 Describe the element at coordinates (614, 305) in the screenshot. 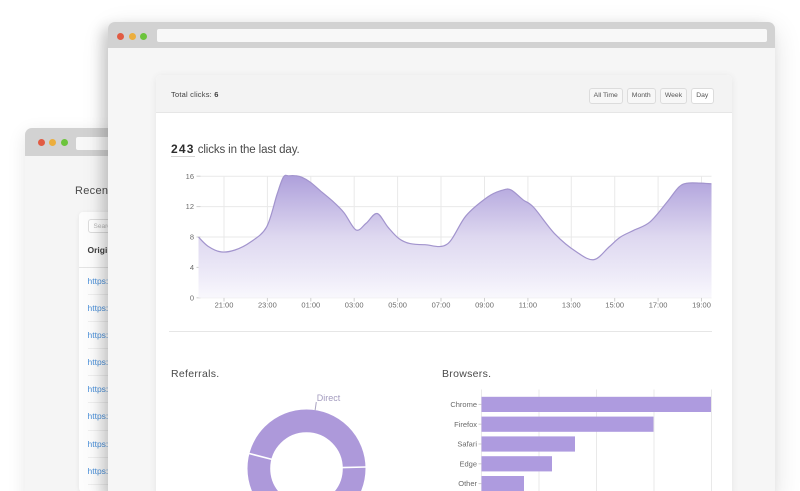

I see `svg-text: 15:00` at that location.